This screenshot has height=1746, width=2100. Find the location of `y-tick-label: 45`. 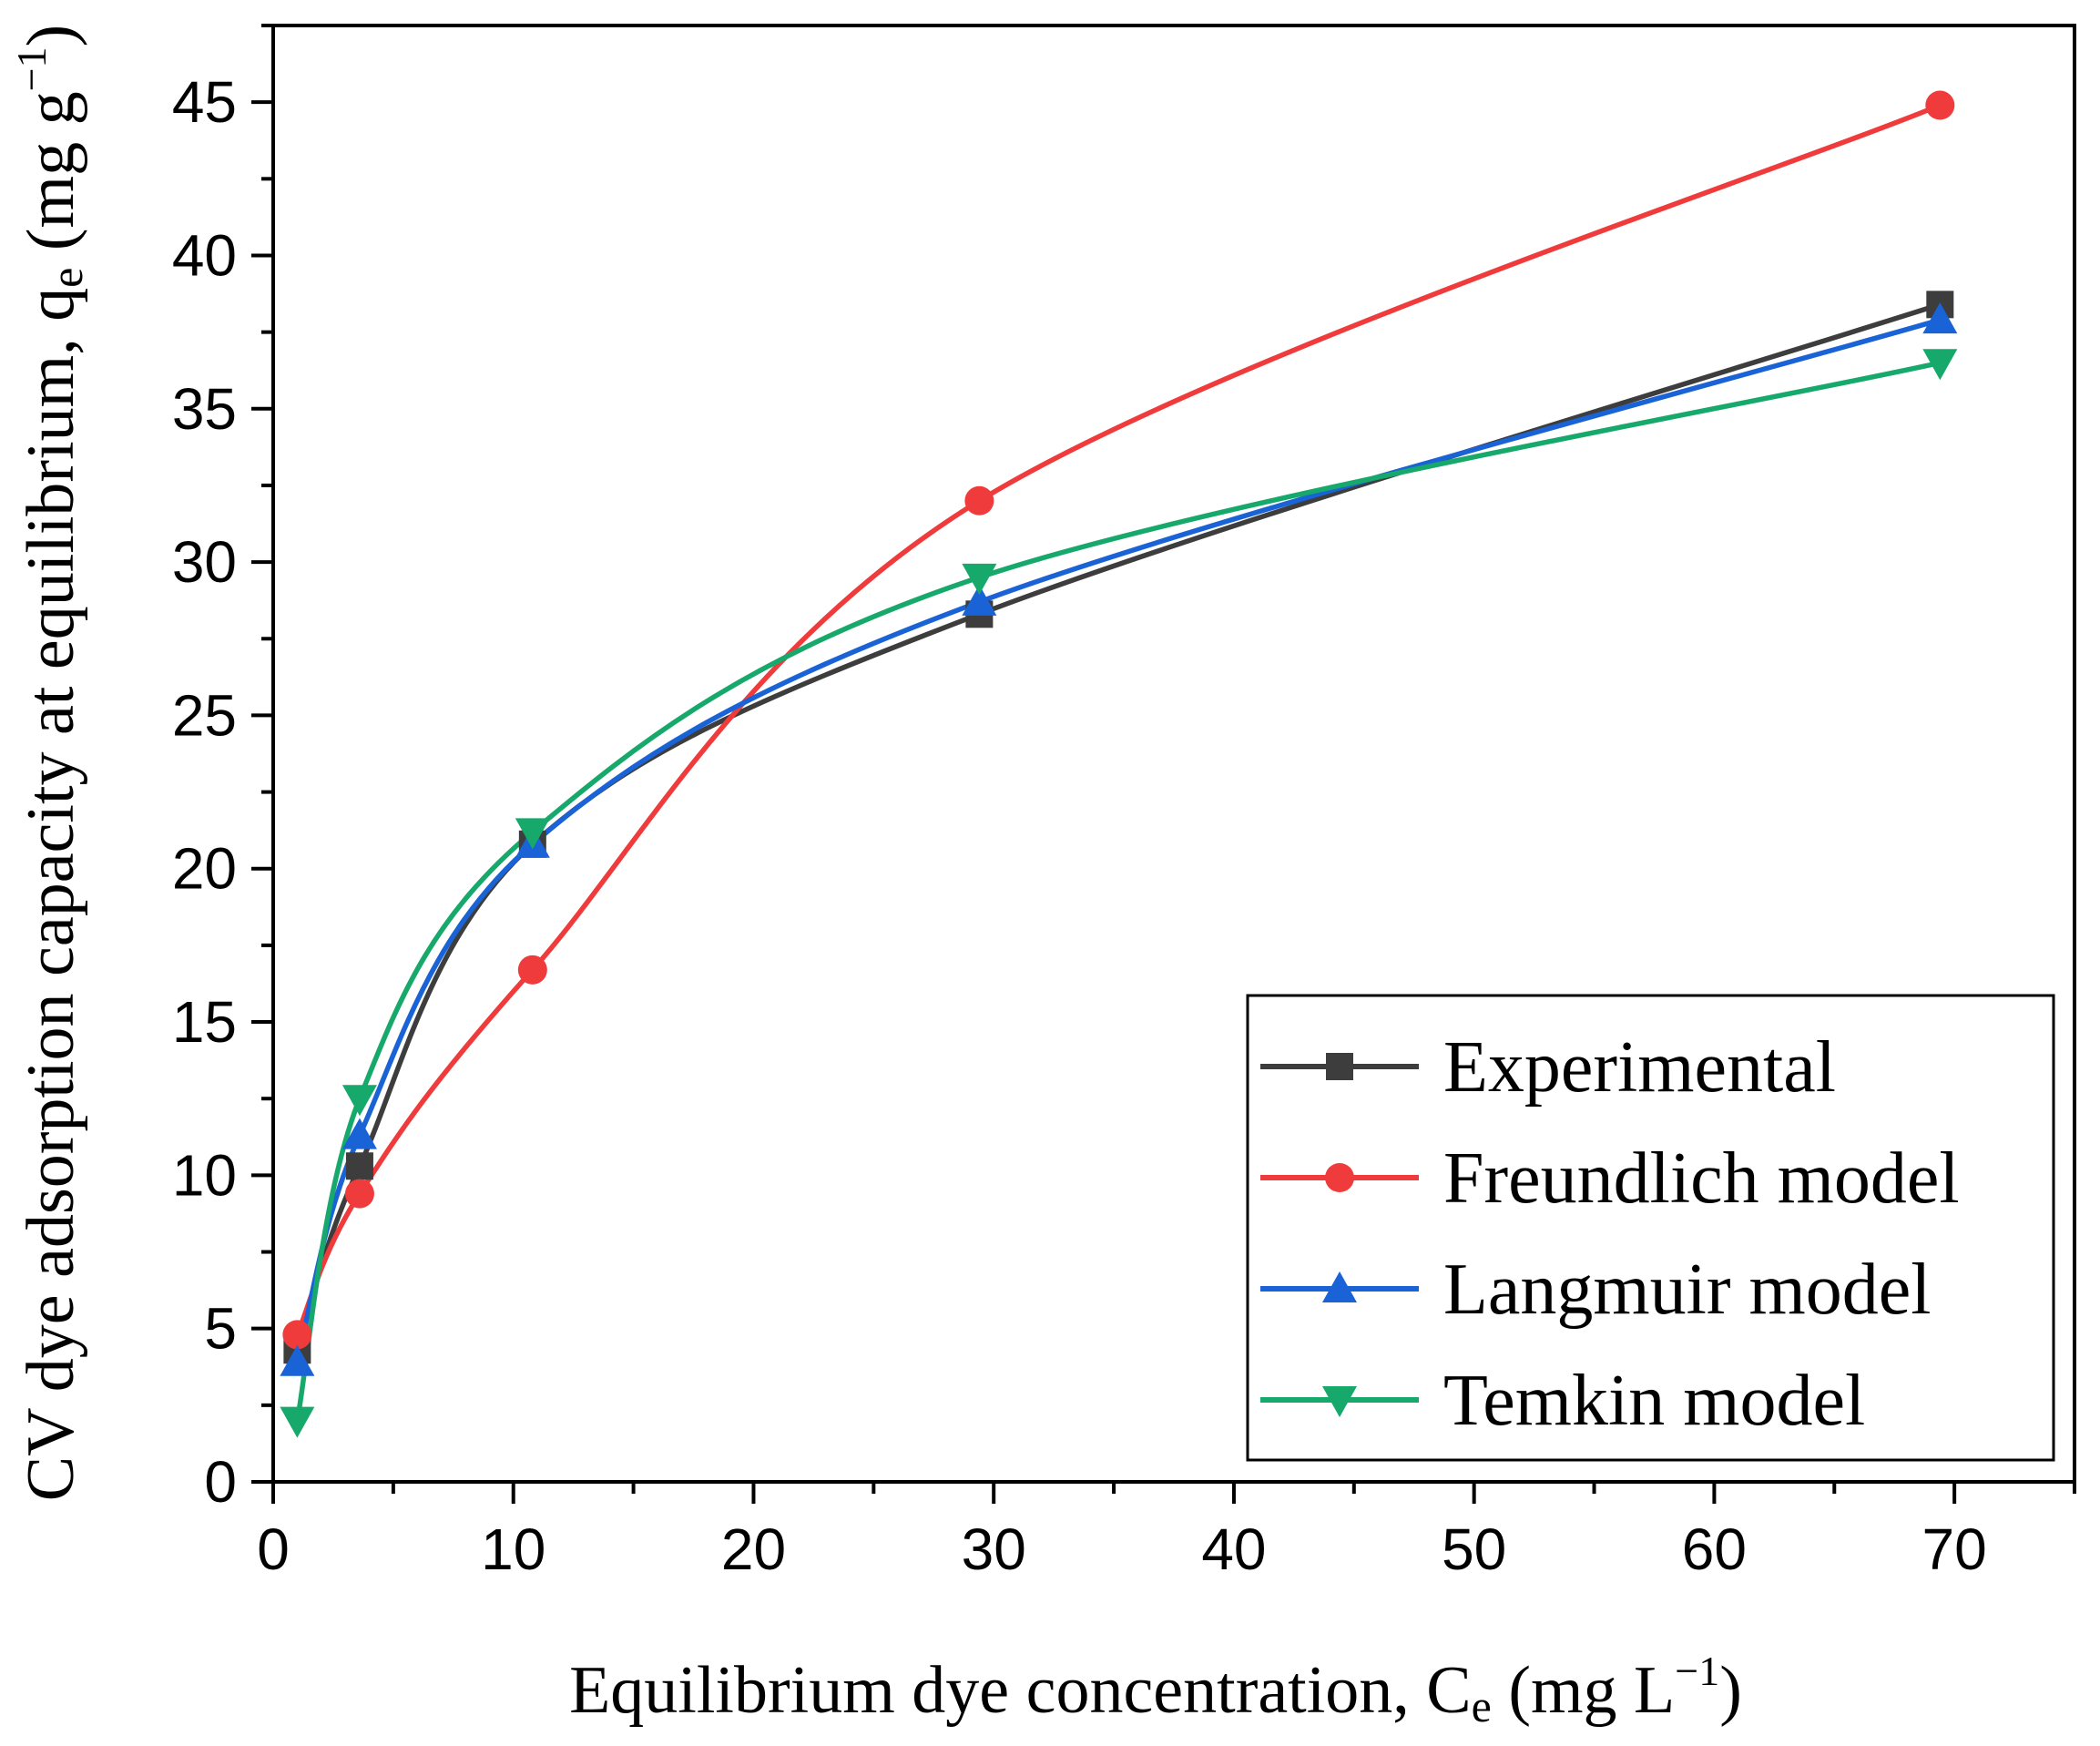

y-tick-label: 45 is located at coordinates (204, 102).